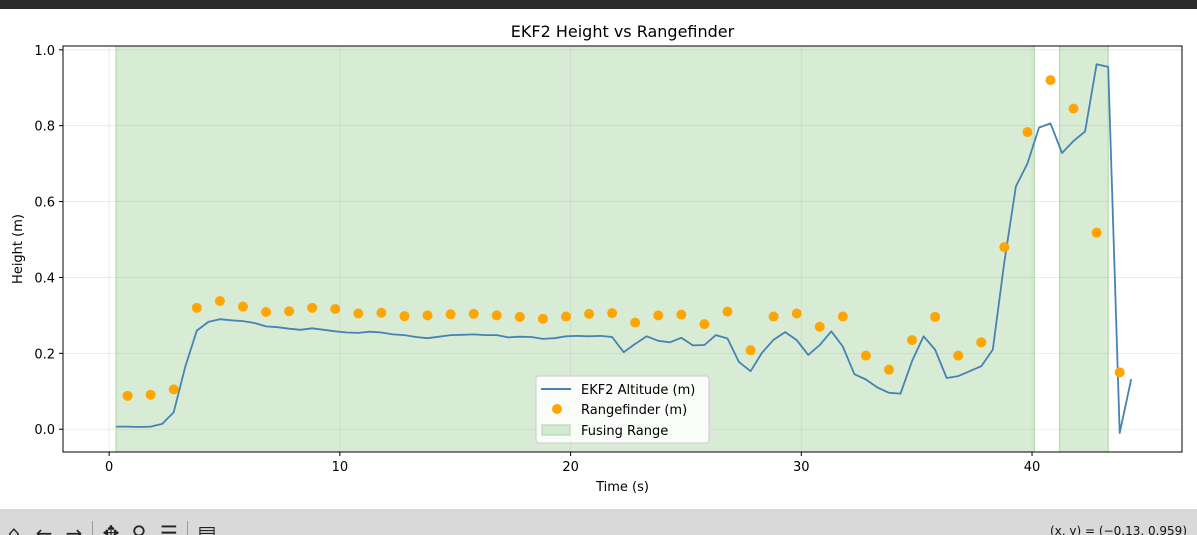 This screenshot has height=535, width=1197. What do you see at coordinates (634, 410) in the screenshot?
I see `legend-rangefinder-label: Rangefinder (m)` at bounding box center [634, 410].